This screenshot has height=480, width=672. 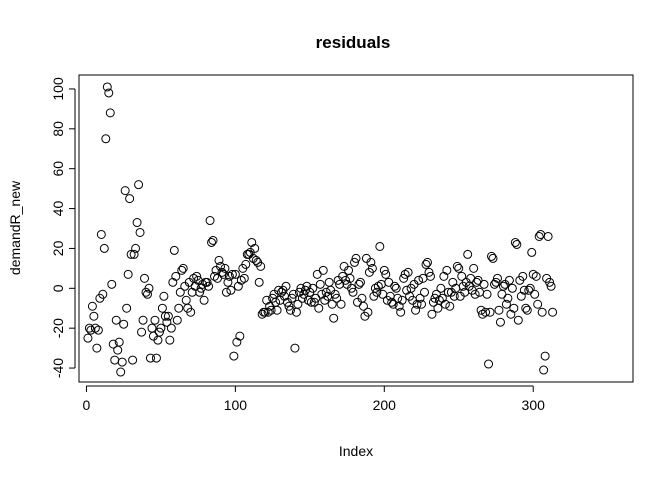 I want to click on y-tick-label: 40, so click(x=58, y=209).